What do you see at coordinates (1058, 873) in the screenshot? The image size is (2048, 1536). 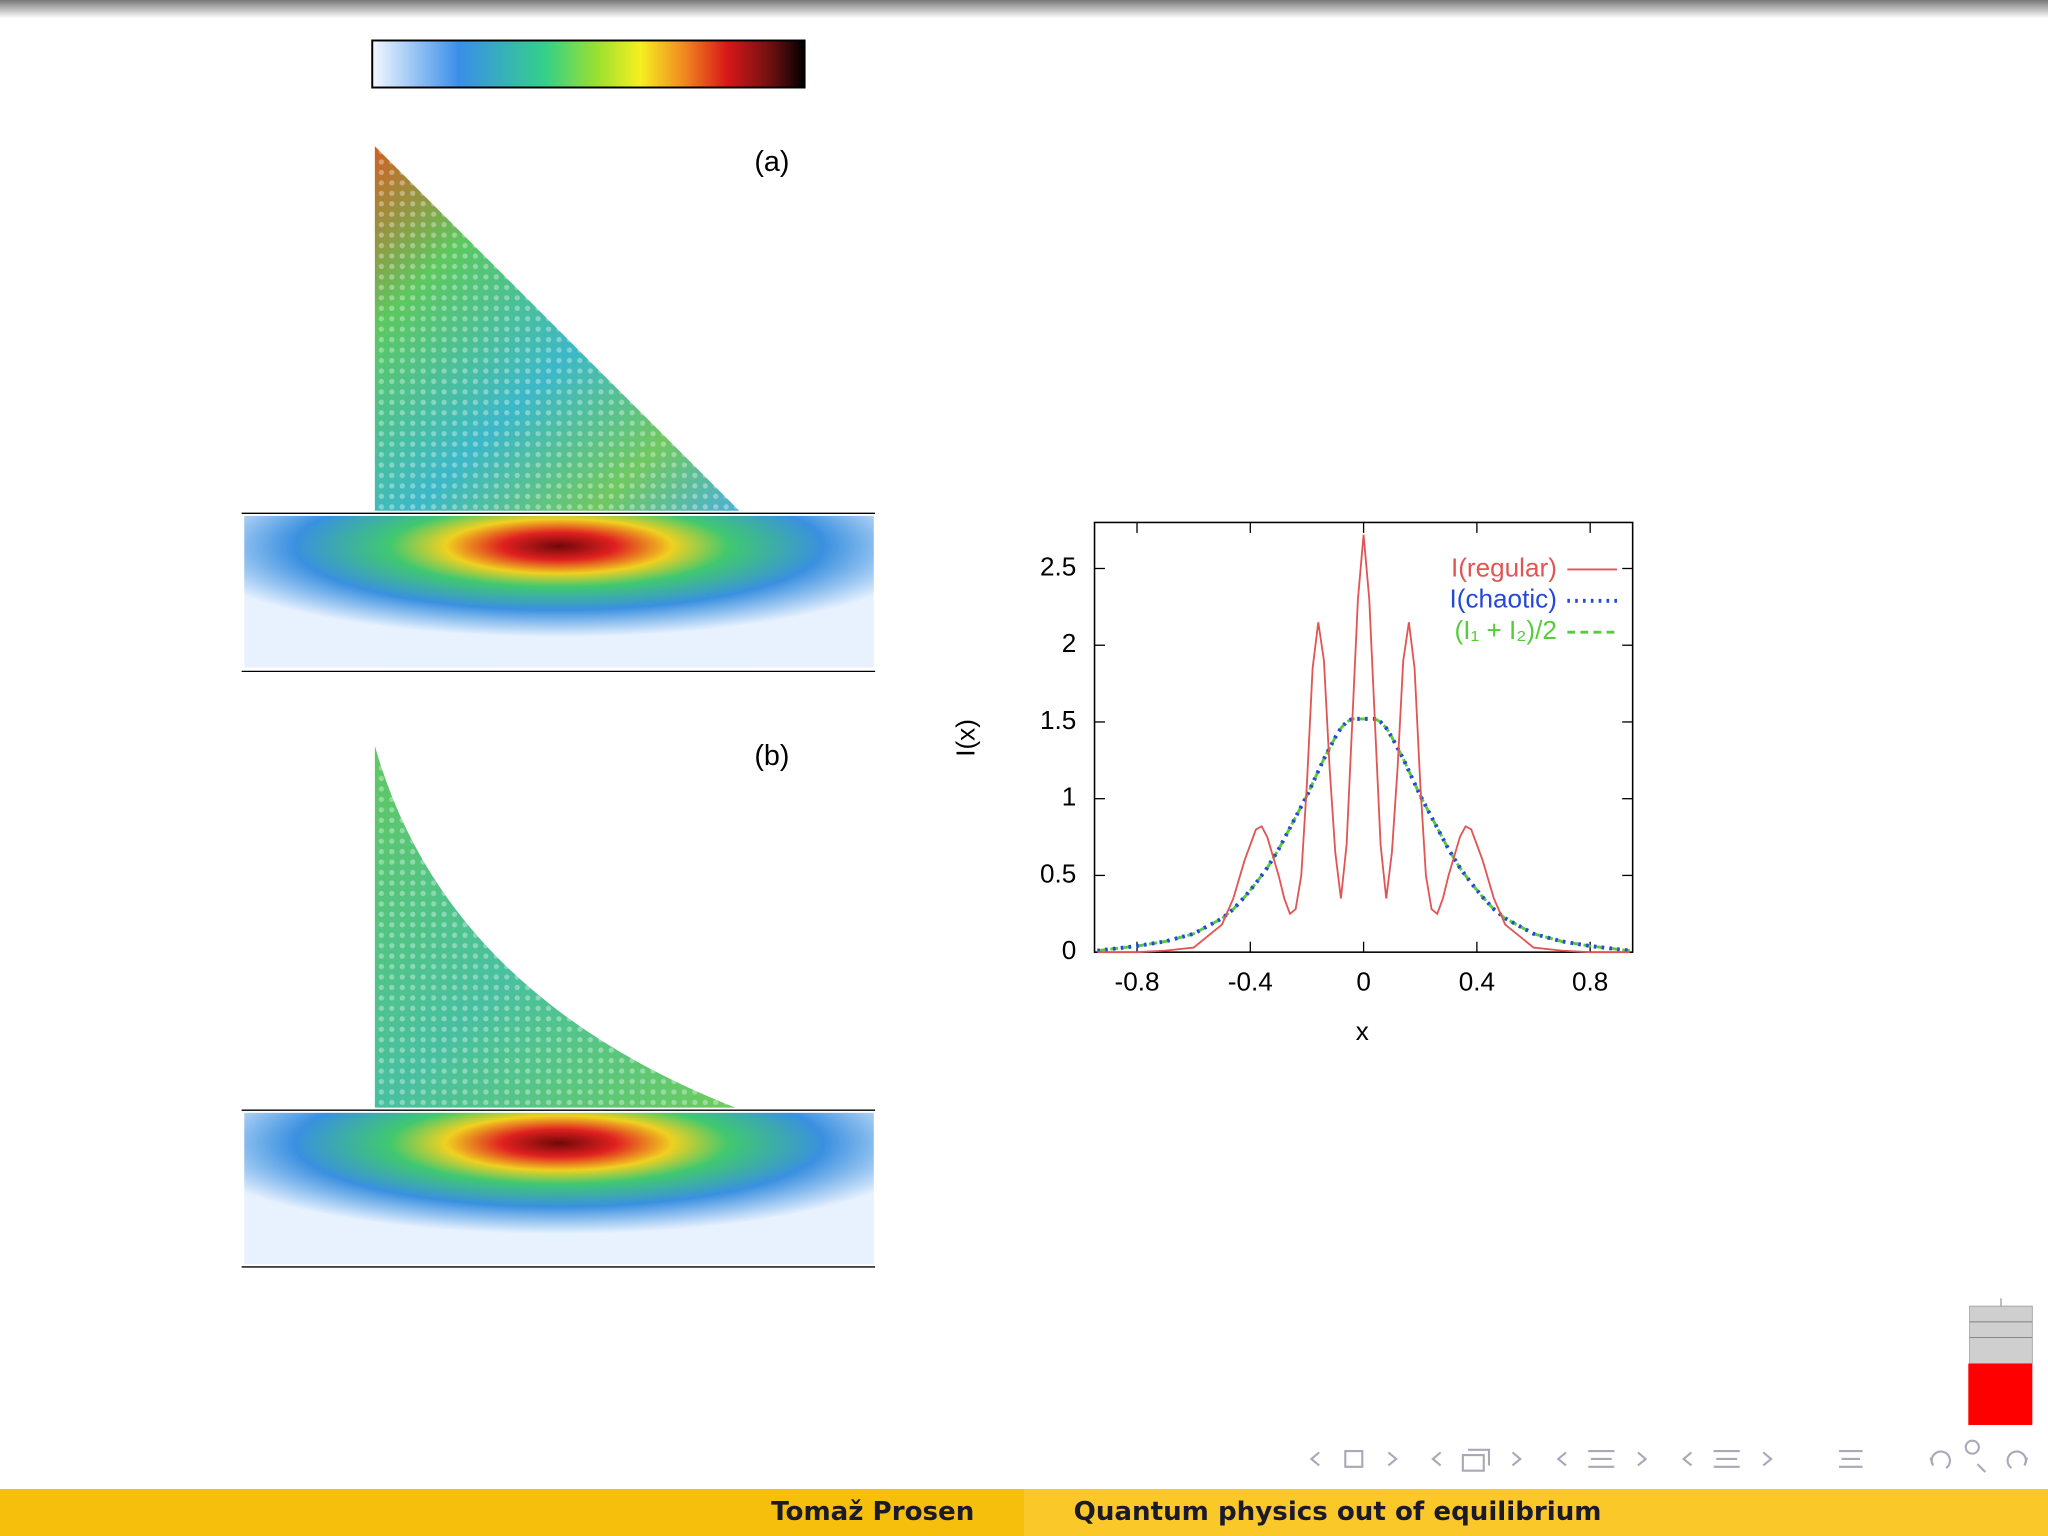 I see `y-tick-label: 0.5` at bounding box center [1058, 873].